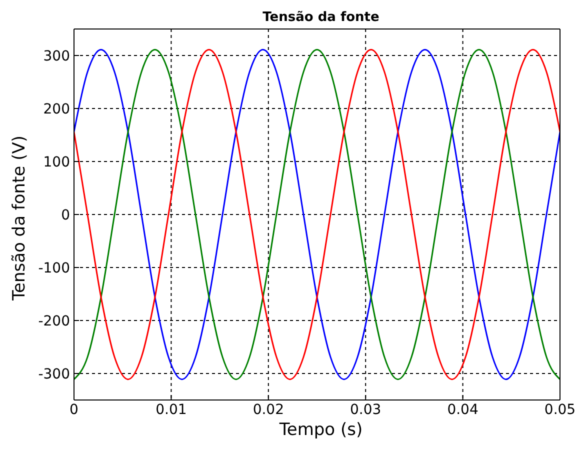  I want to click on y-tick-label: 0, so click(65, 215).